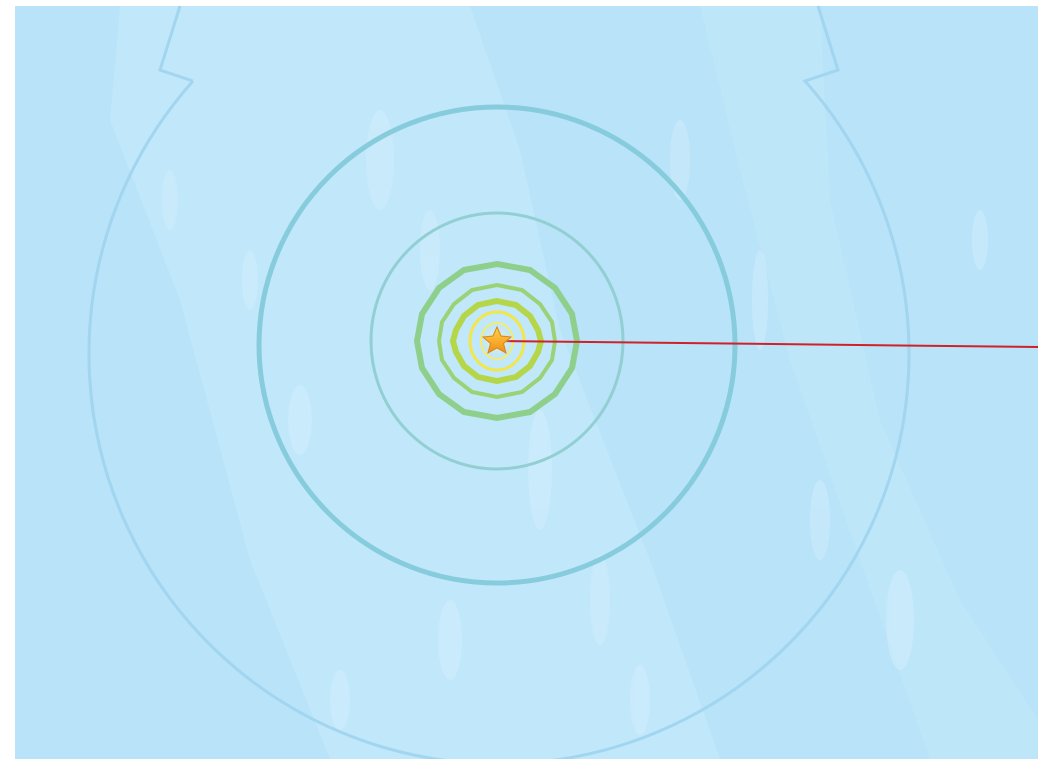  I want to click on intensity-contour-medium, so click(497, 341).